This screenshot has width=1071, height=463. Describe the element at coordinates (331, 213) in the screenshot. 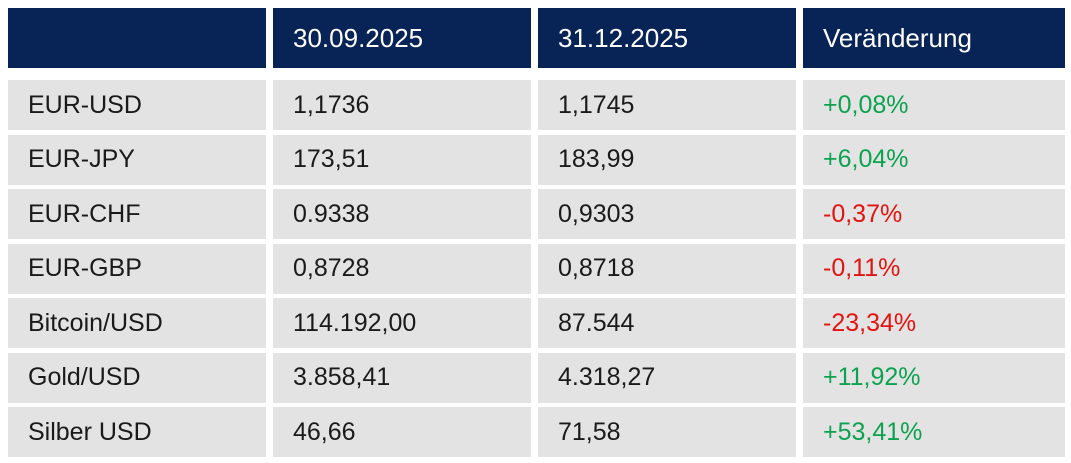

I see `value-30-09: 0.9338` at that location.